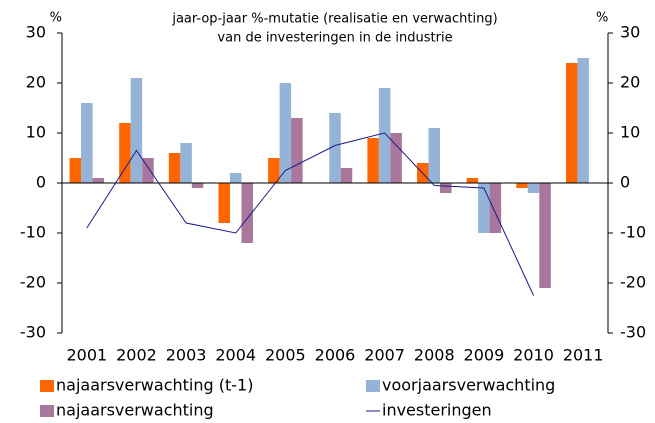 This screenshot has height=423, width=655. Describe the element at coordinates (135, 410) in the screenshot. I see `legend-label: najaarsverwachting` at that location.